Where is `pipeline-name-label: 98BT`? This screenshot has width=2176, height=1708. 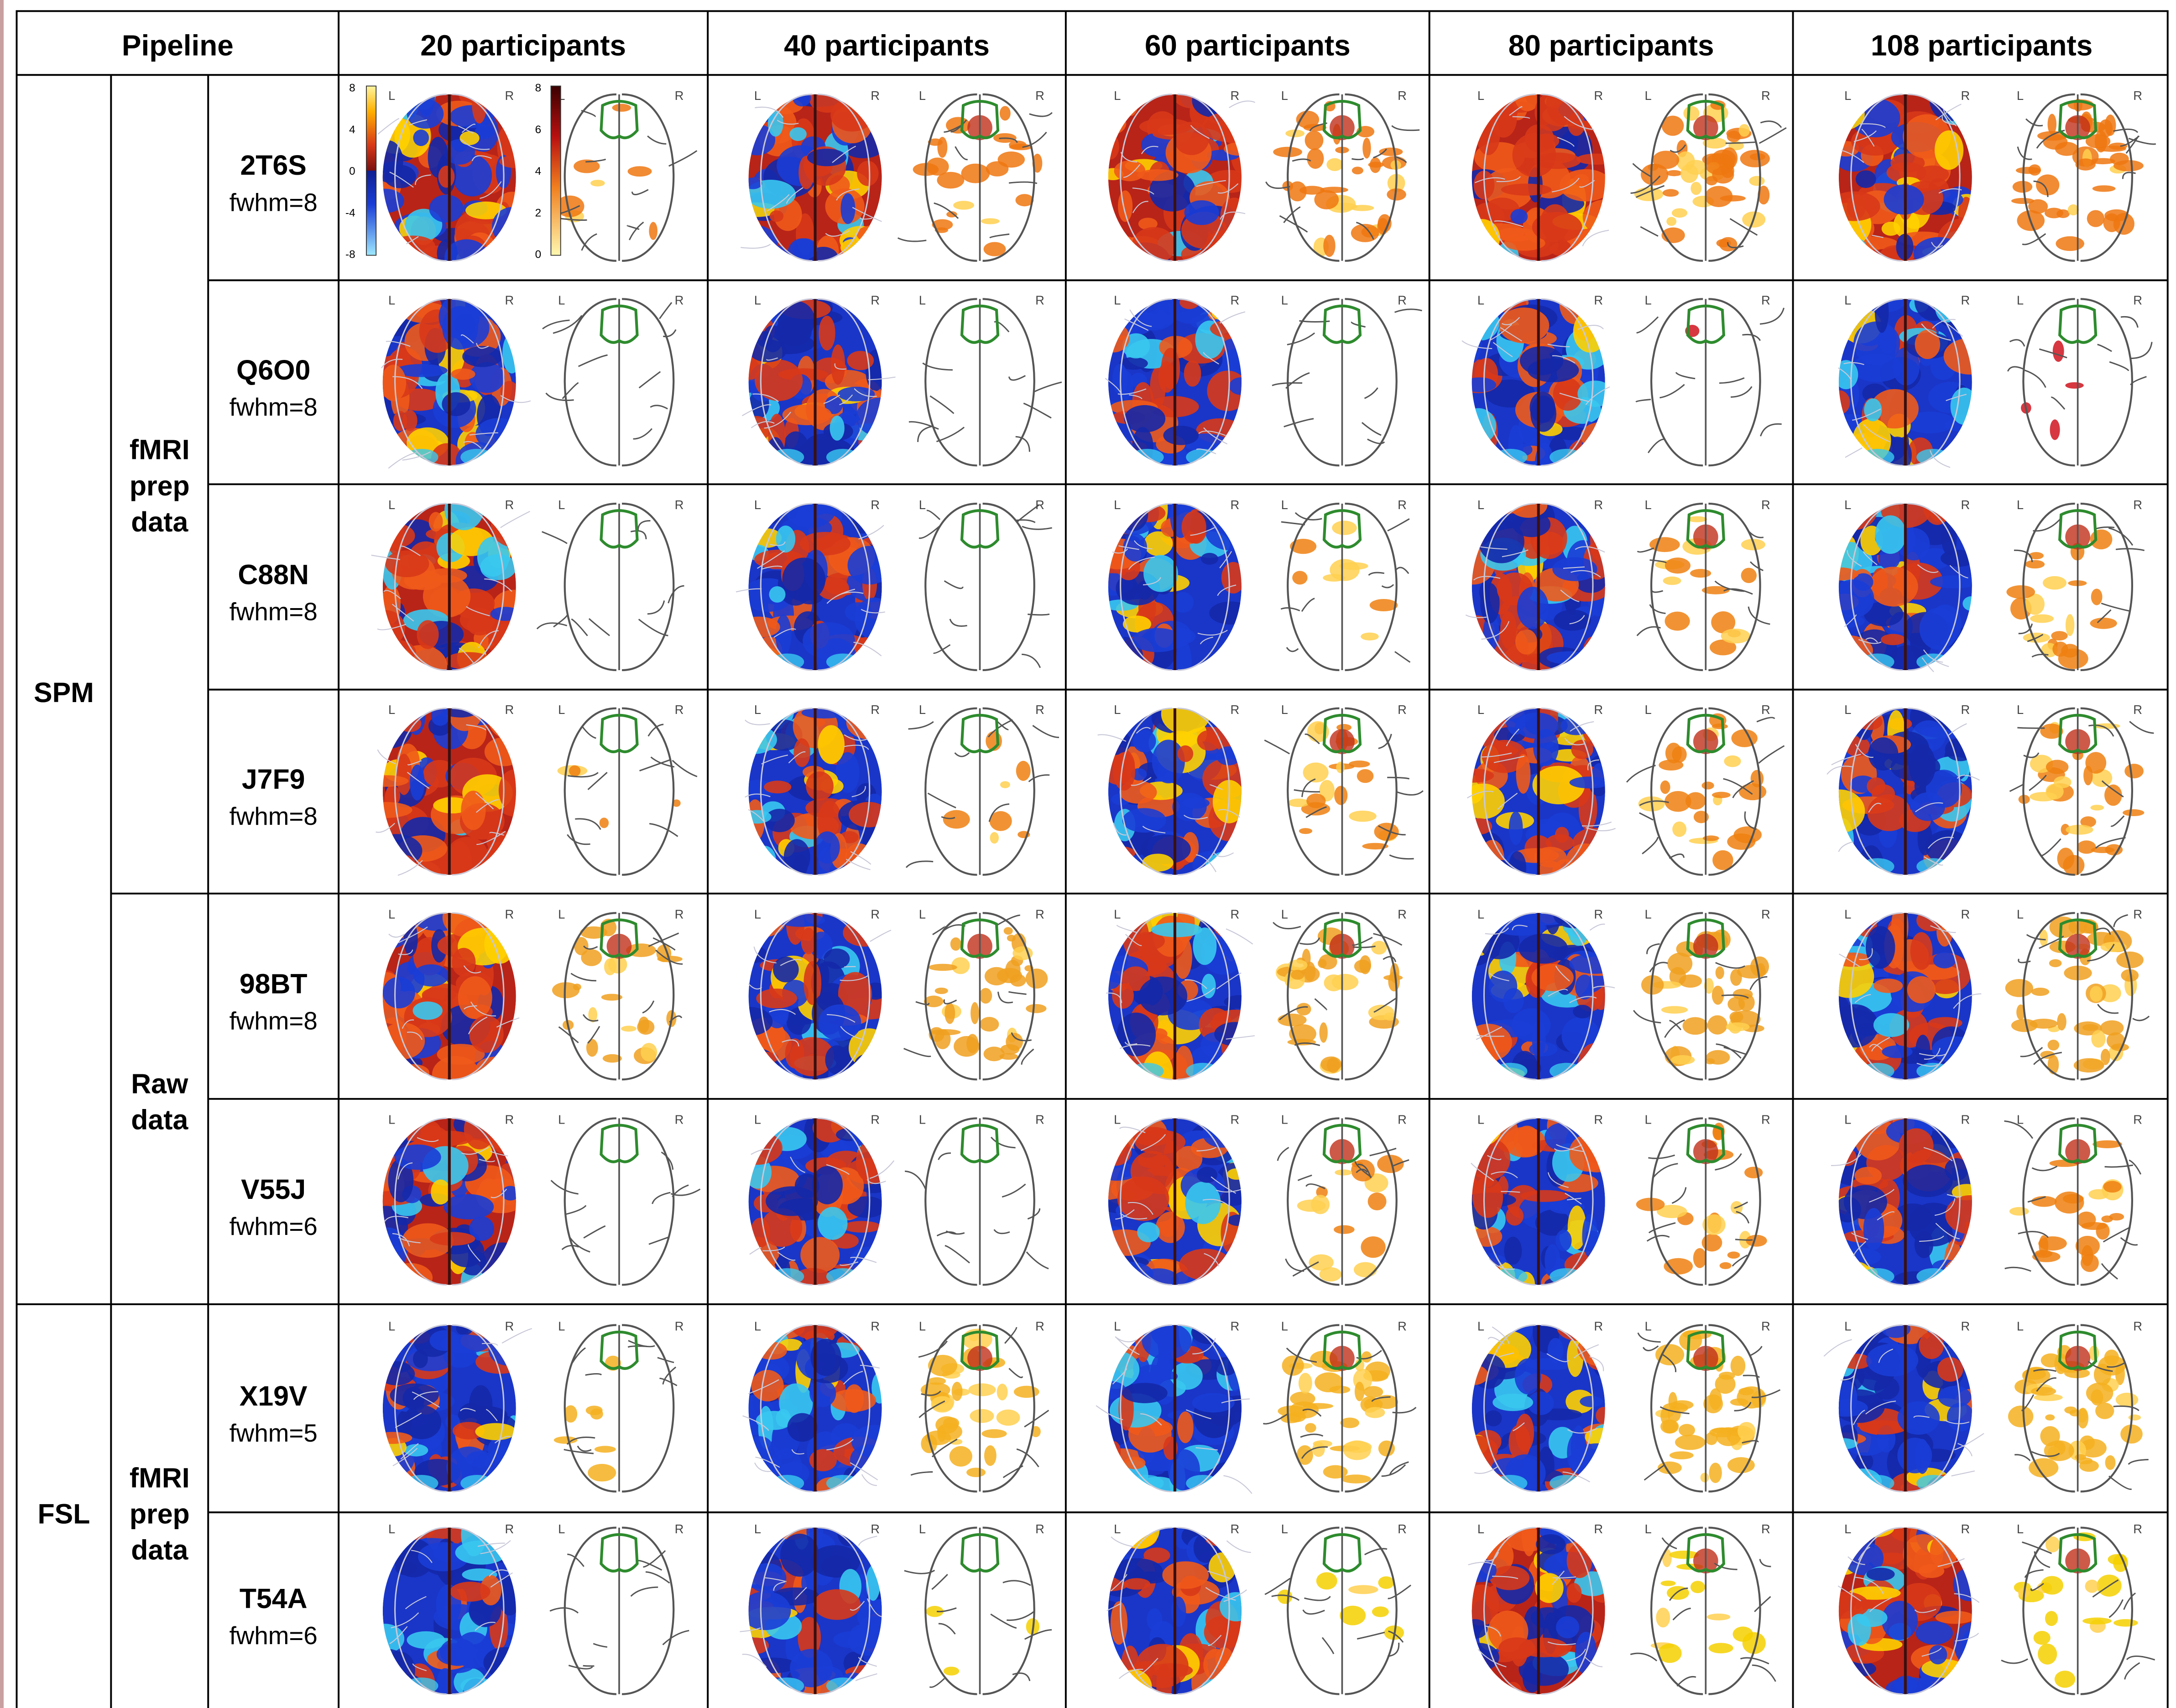 pipeline-name-label: 98BT is located at coordinates (274, 985).